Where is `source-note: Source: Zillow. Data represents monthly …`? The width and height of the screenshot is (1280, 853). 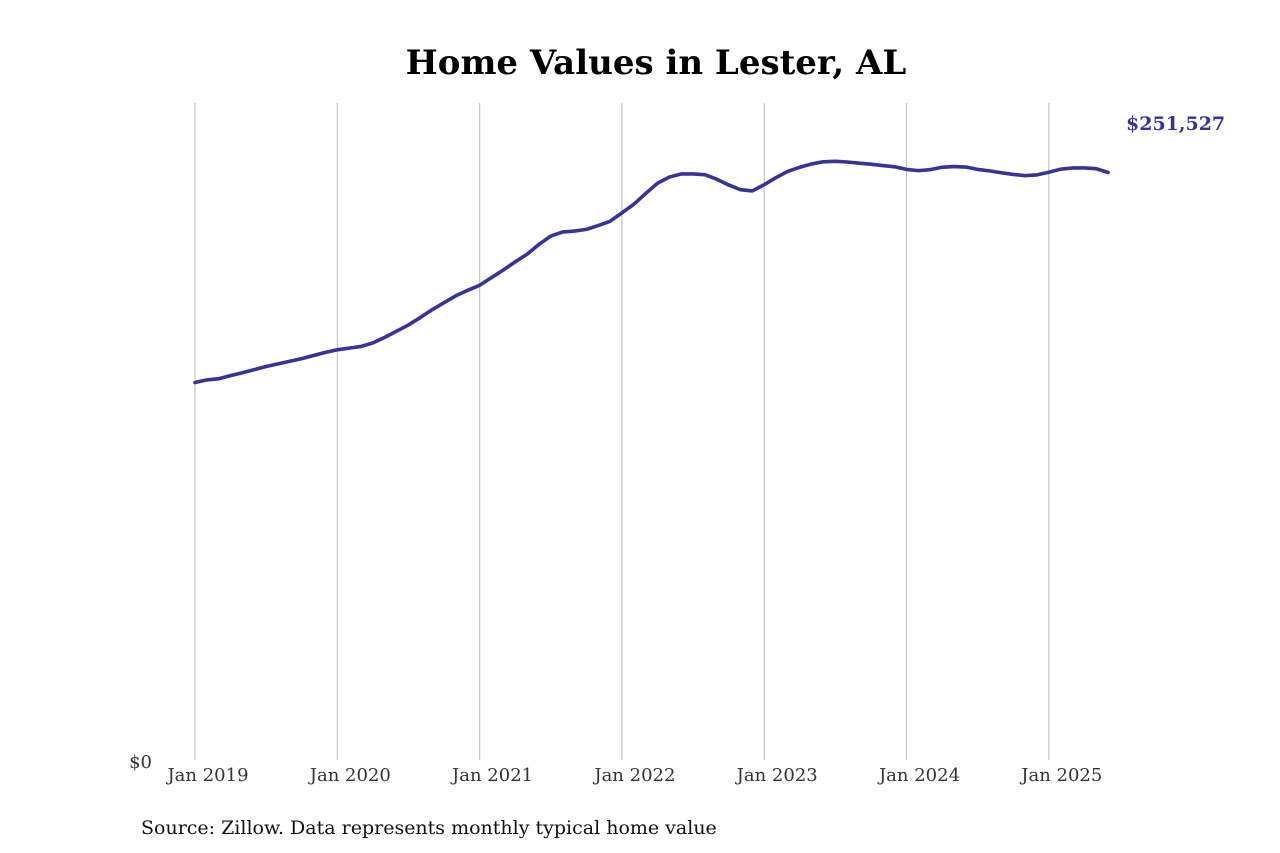
source-note: Source: Zillow. Data represents monthly … is located at coordinates (429, 828).